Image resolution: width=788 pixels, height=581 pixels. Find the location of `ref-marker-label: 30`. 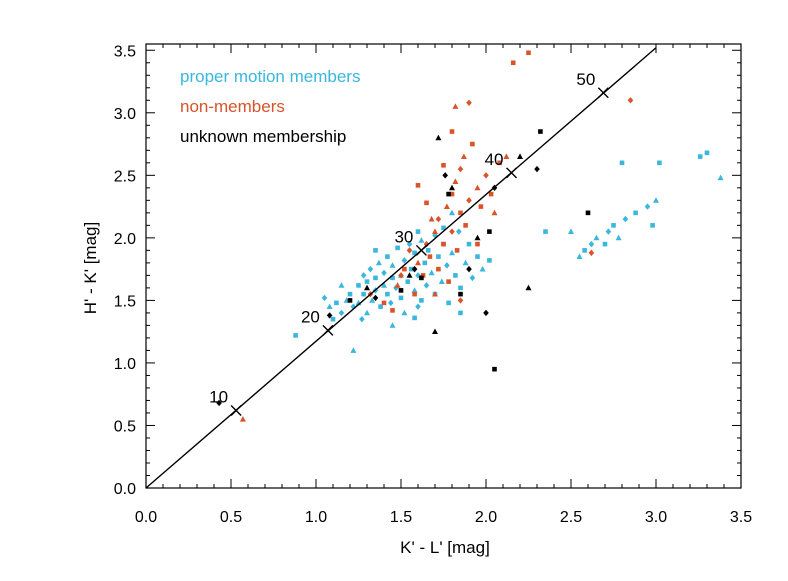

ref-marker-label: 30 is located at coordinates (403, 236).